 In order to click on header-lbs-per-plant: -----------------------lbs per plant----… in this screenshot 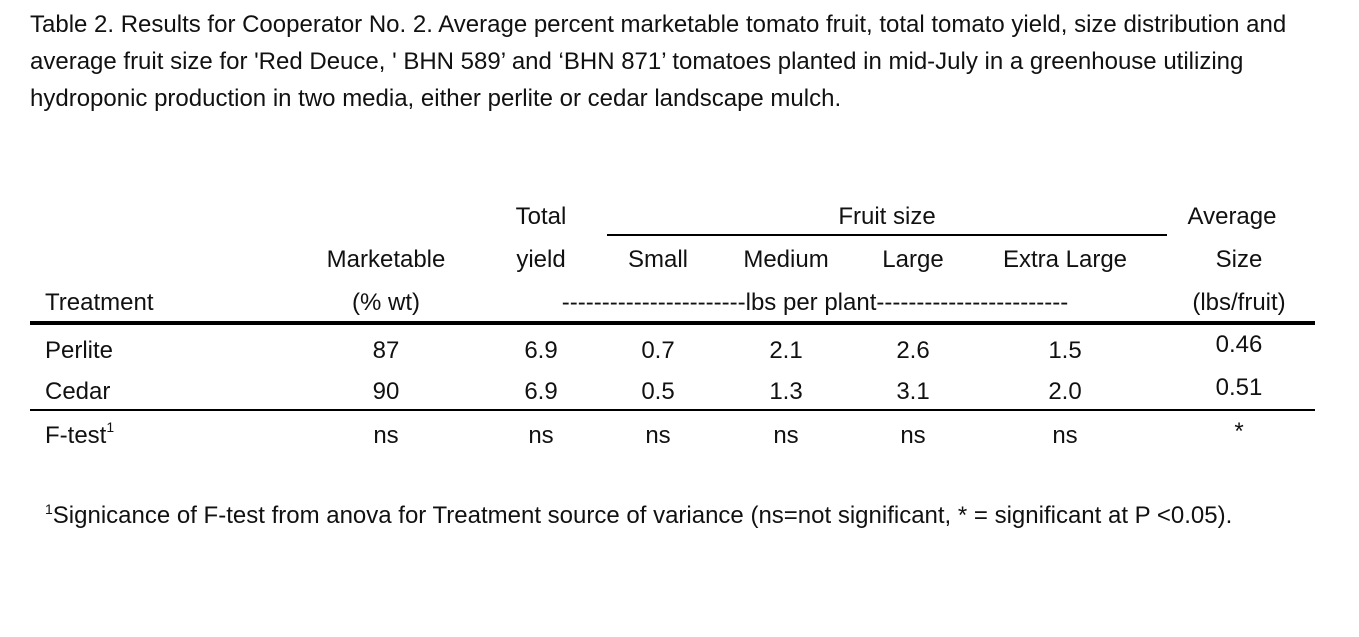, I will do `click(815, 302)`.